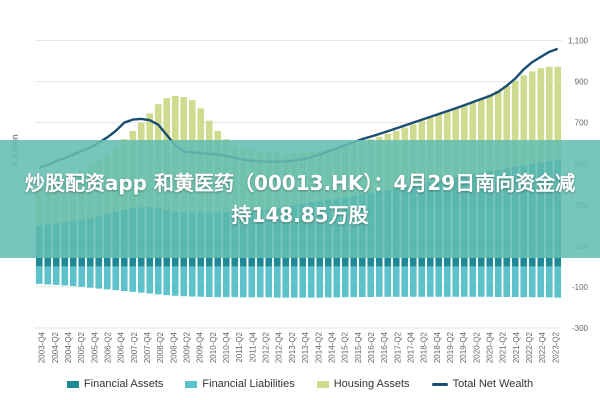 Image resolution: width=600 pixels, height=400 pixels. What do you see at coordinates (476, 347) in the screenshot?
I see `x-tick-label: 2020-Q2` at bounding box center [476, 347].